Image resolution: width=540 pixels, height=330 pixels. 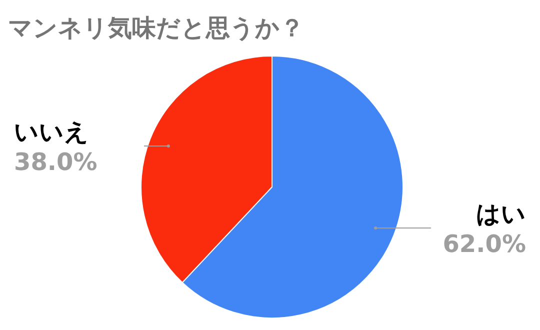 What do you see at coordinates (156, 28) in the screenshot?
I see `chart-title: マンネリ気味だと思うか？` at bounding box center [156, 28].